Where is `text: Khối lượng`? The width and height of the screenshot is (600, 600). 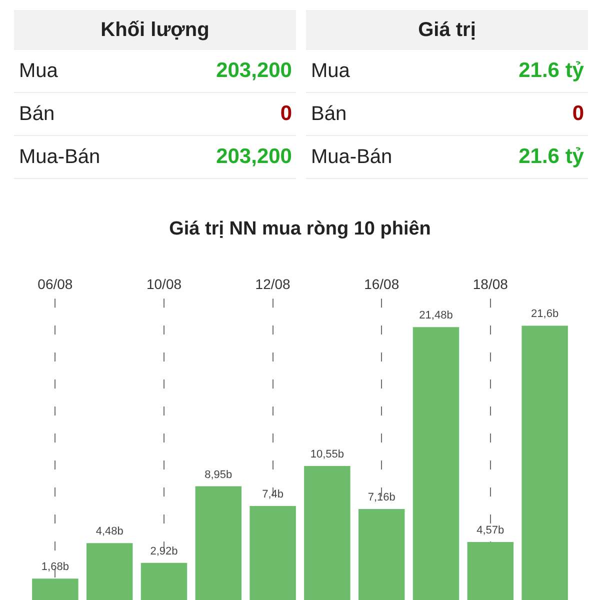 text: Khối lượng is located at coordinates (155, 30).